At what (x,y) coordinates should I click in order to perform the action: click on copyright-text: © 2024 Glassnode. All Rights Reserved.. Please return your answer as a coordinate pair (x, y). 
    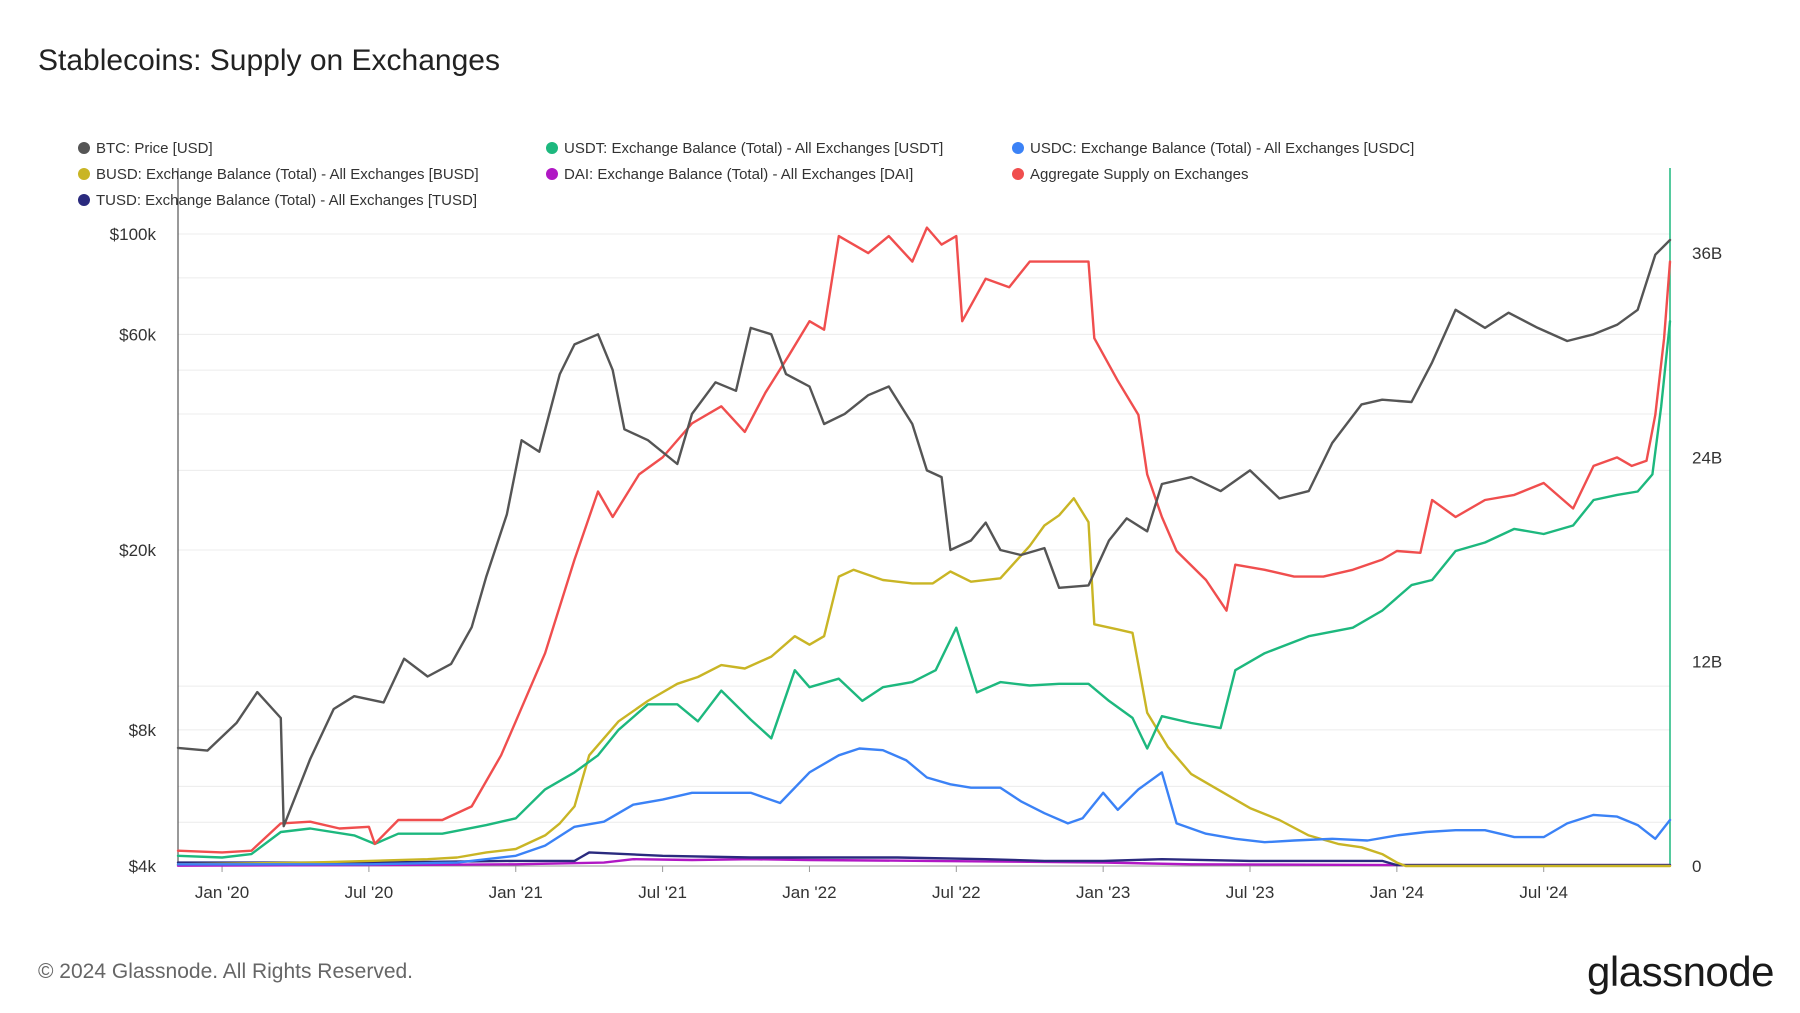
    Looking at the image, I should click on (226, 971).